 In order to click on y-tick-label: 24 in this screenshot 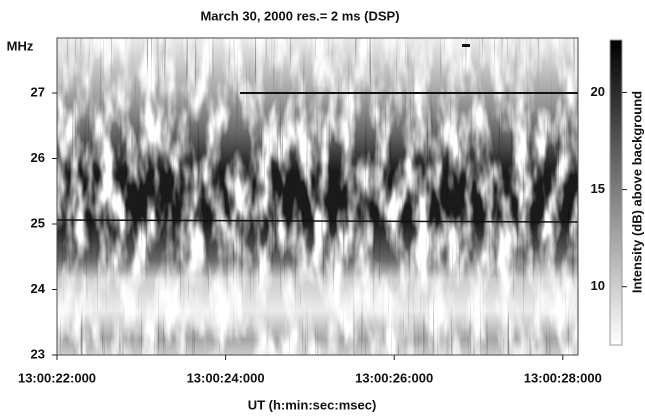, I will do `click(38, 288)`.